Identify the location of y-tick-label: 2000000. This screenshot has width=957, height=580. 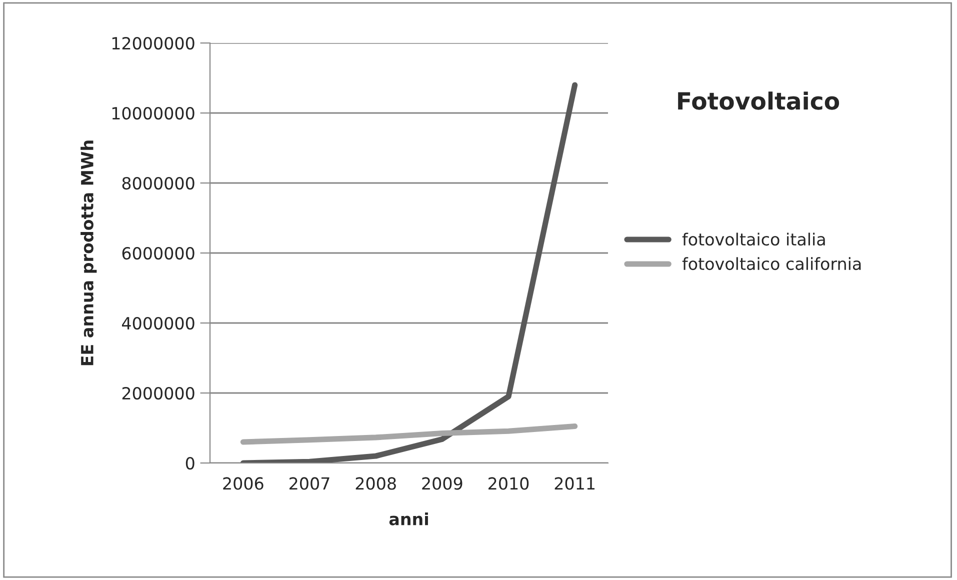
(158, 393).